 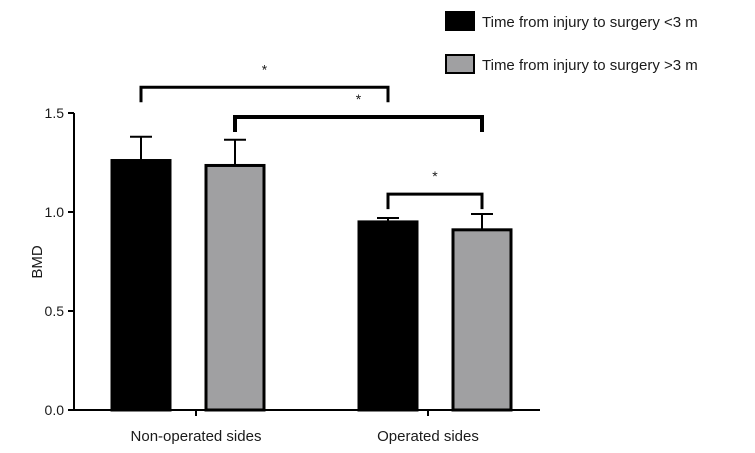 What do you see at coordinates (60, 261) in the screenshot?
I see `y-axis: 0.0 0.5 1.0 1.5` at bounding box center [60, 261].